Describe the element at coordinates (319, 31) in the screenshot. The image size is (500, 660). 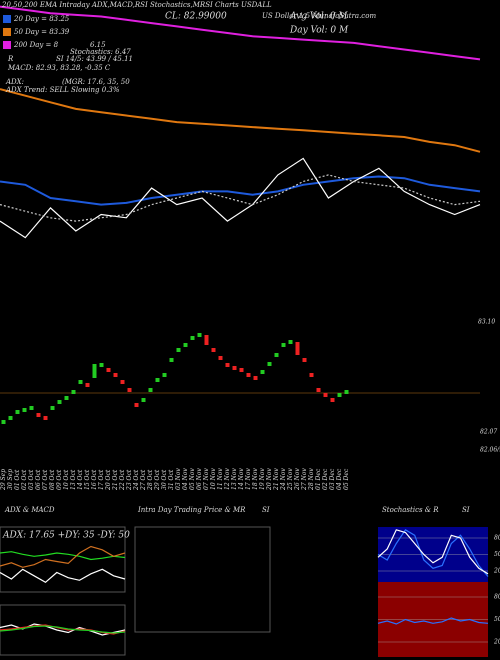
I see `info-label: Day Vol: 0 M` at that location.